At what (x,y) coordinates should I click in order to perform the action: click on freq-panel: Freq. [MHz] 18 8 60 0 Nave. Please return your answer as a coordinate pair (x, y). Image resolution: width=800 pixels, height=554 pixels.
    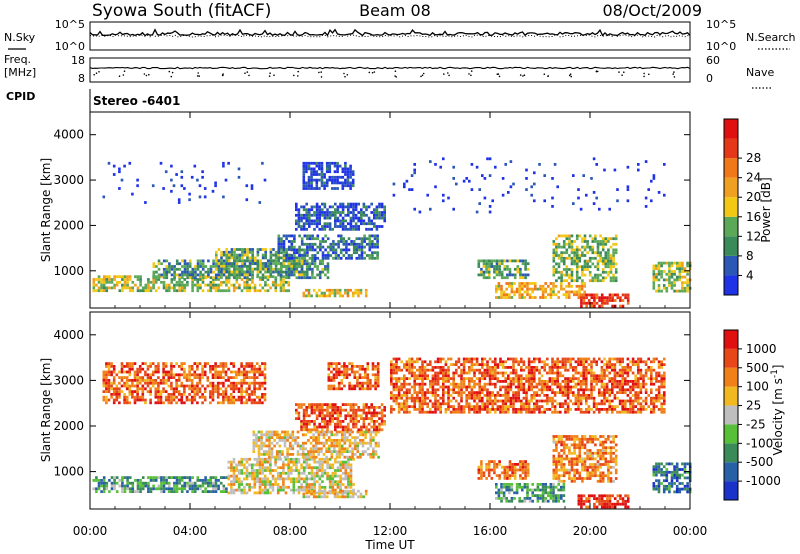
    Looking at the image, I should click on (389, 71).